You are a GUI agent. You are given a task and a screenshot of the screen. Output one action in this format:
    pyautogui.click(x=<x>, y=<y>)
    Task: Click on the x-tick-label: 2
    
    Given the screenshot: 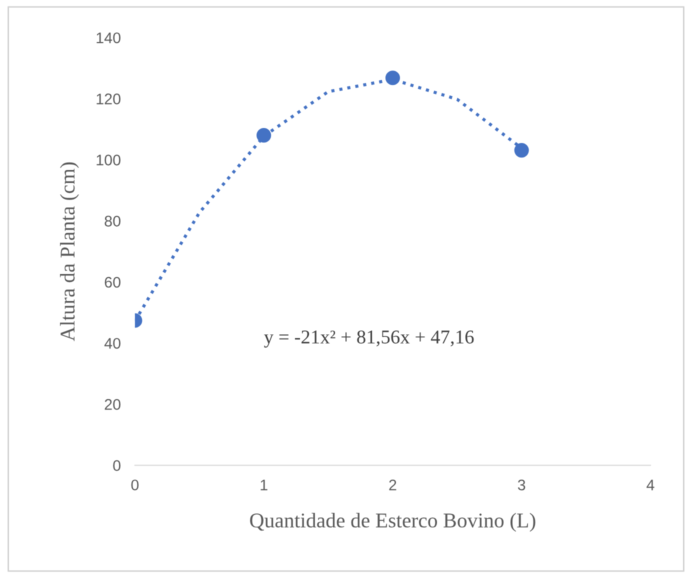 What is the action you would take?
    pyautogui.click(x=392, y=485)
    